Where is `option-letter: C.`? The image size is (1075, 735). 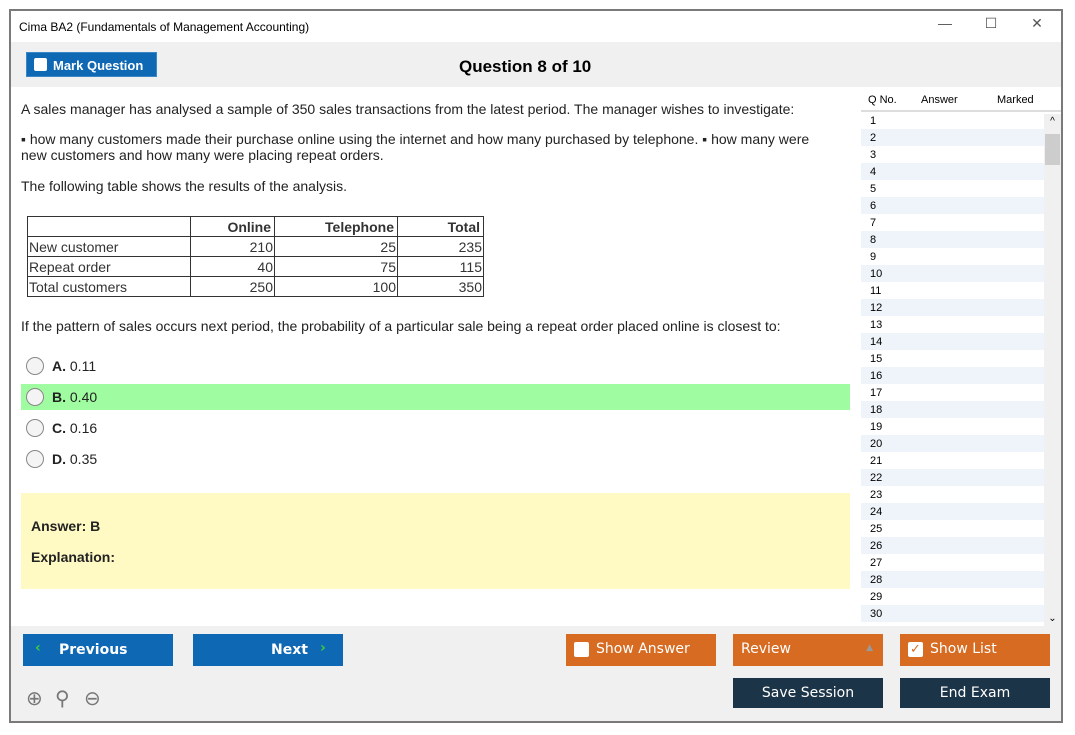
option-letter: C. is located at coordinates (59, 428).